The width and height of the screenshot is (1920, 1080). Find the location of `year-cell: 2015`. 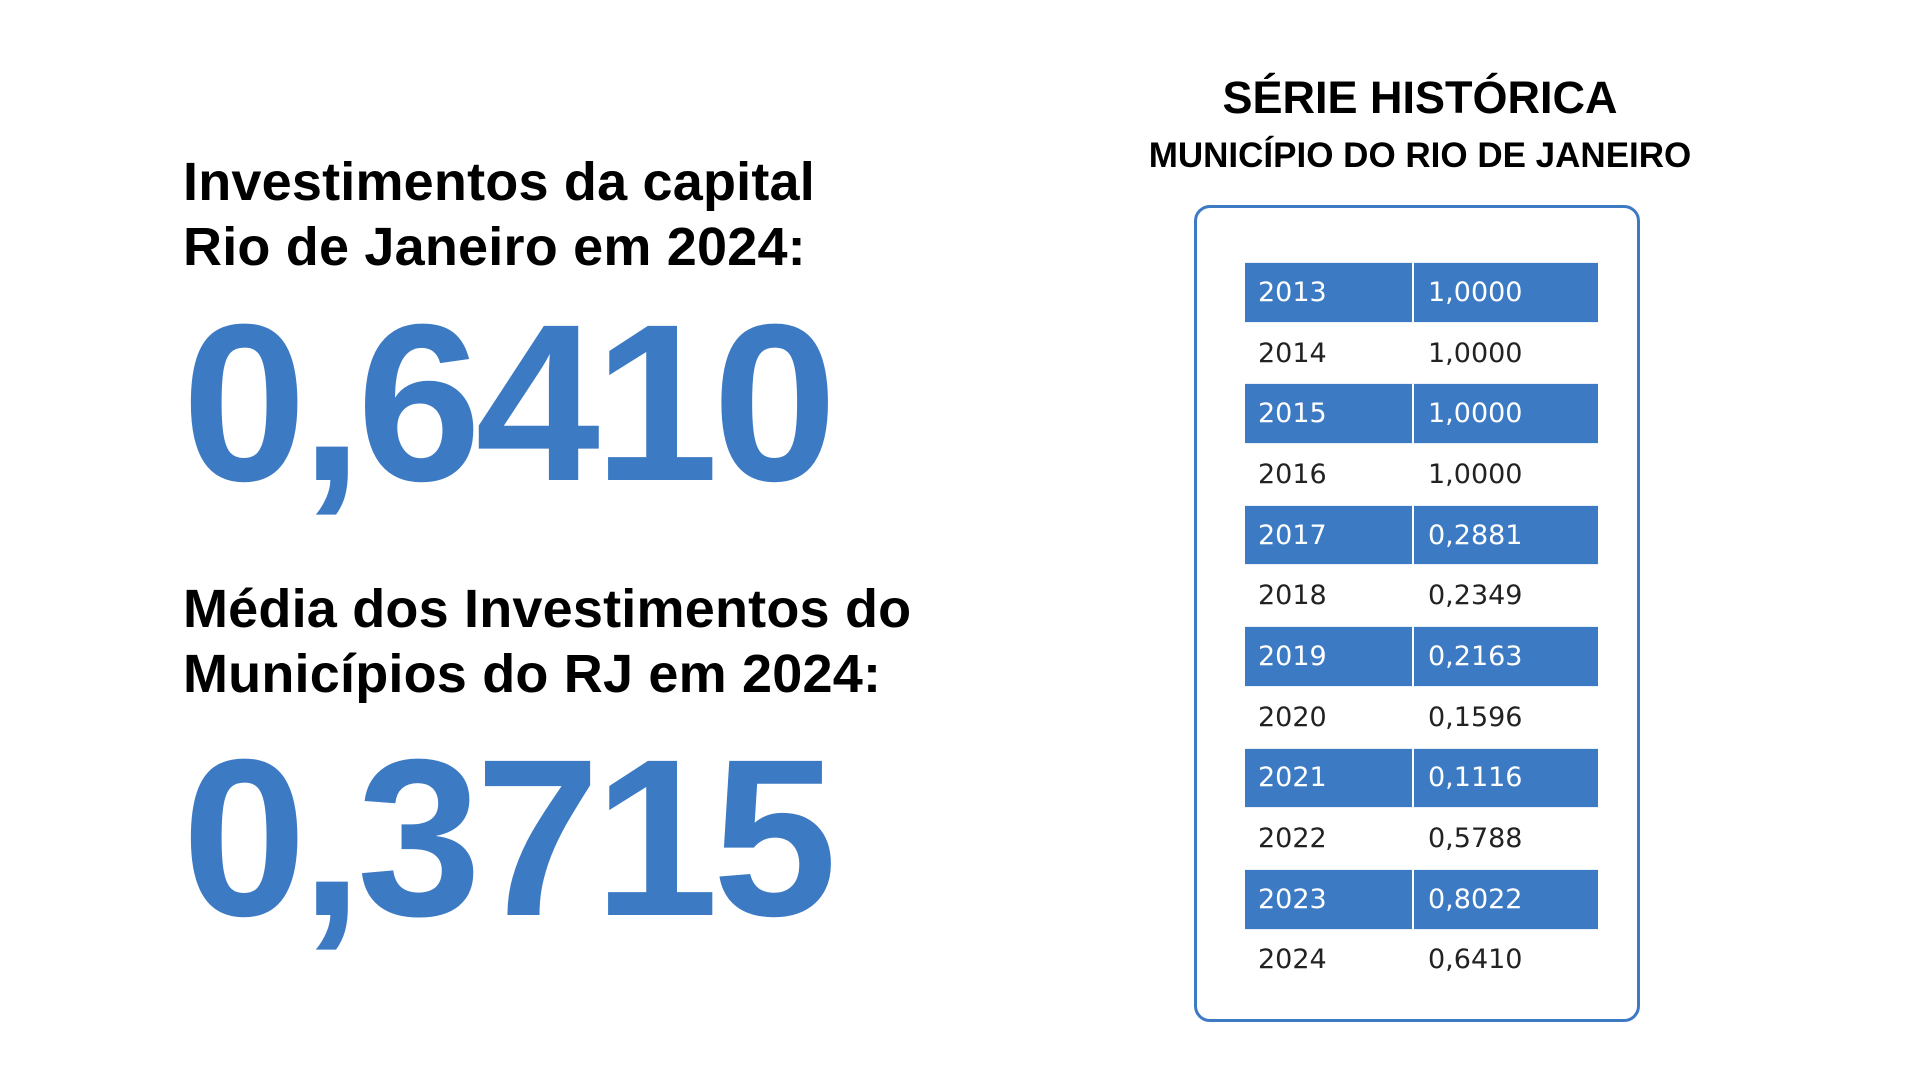

year-cell: 2015 is located at coordinates (1329, 414).